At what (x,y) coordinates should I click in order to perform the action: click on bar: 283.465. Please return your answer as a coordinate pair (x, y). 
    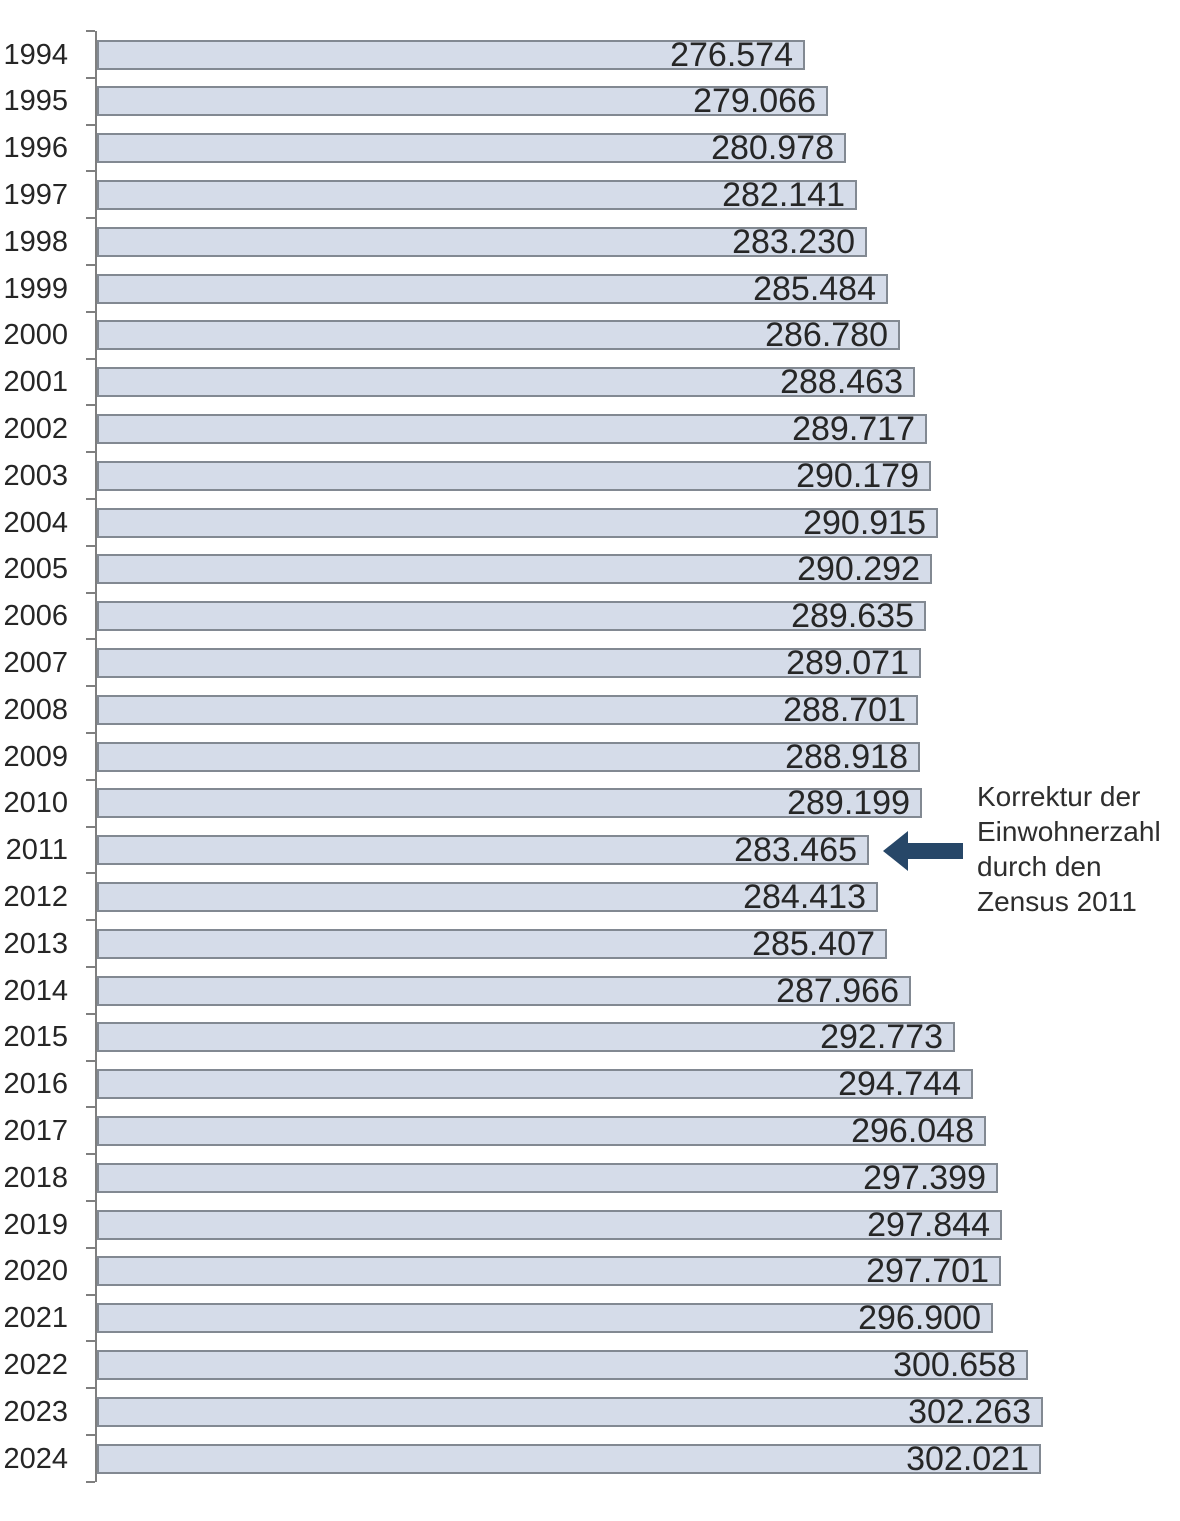
    Looking at the image, I should click on (483, 850).